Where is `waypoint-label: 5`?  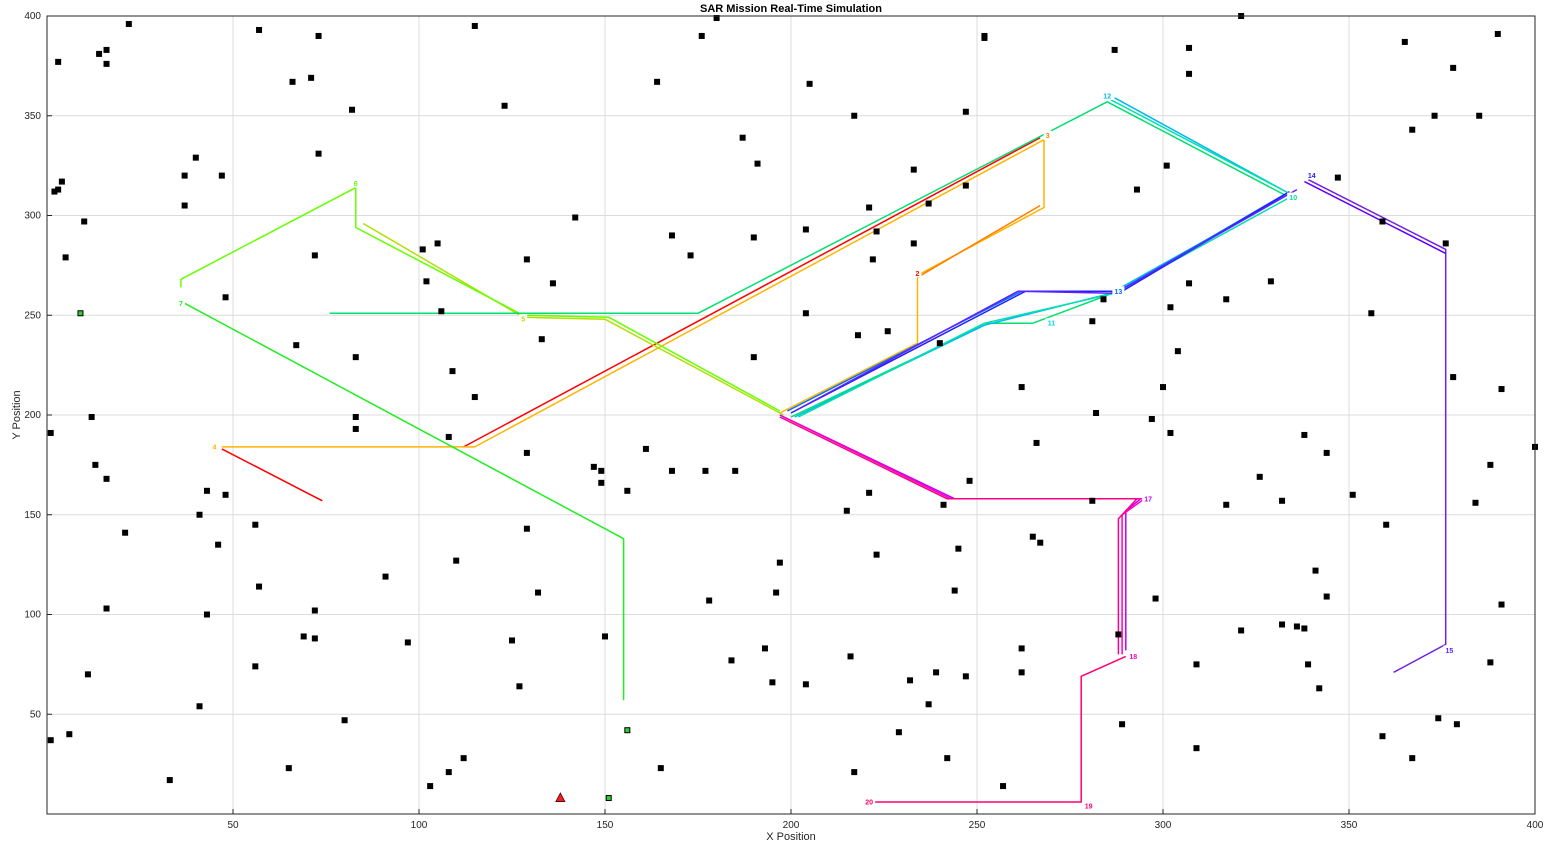 waypoint-label: 5 is located at coordinates (523, 320).